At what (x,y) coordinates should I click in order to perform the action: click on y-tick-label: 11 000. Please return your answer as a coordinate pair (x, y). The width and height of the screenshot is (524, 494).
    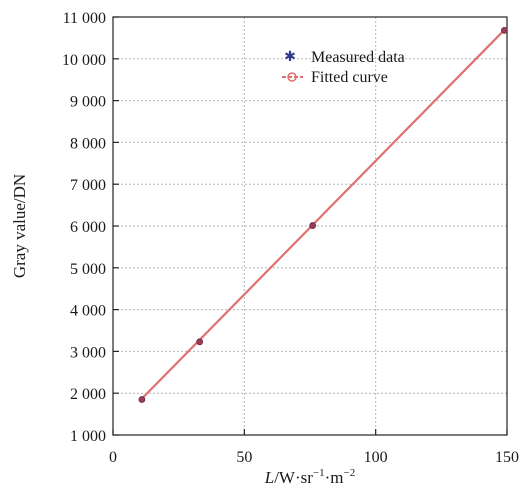
    Looking at the image, I should click on (84, 18).